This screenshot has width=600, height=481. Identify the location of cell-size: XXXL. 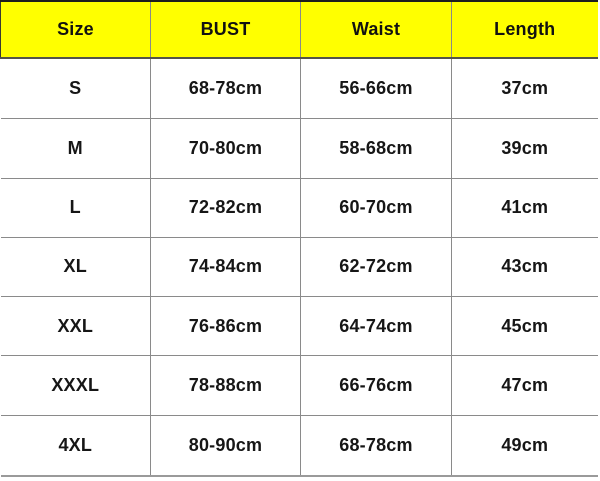
(75, 385).